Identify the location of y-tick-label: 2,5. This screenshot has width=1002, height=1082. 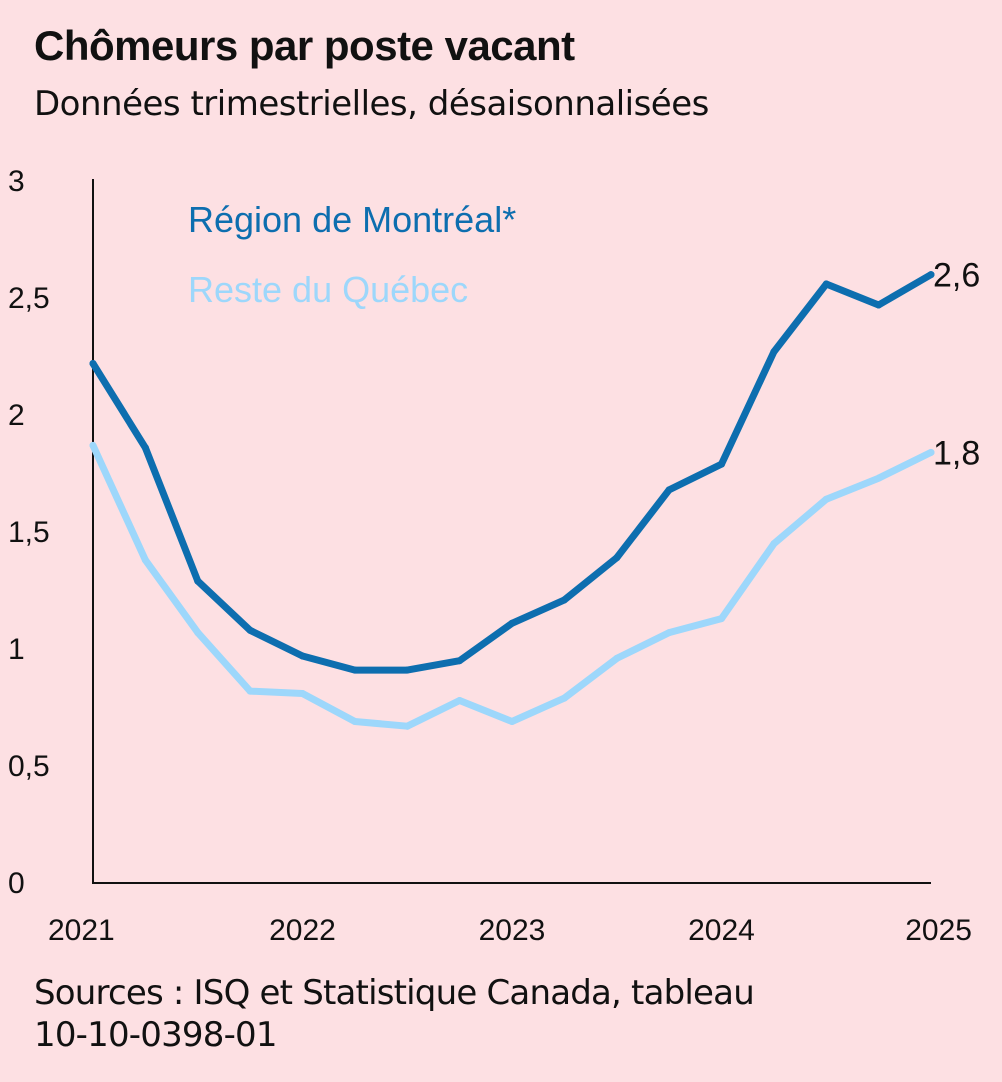
(29, 298).